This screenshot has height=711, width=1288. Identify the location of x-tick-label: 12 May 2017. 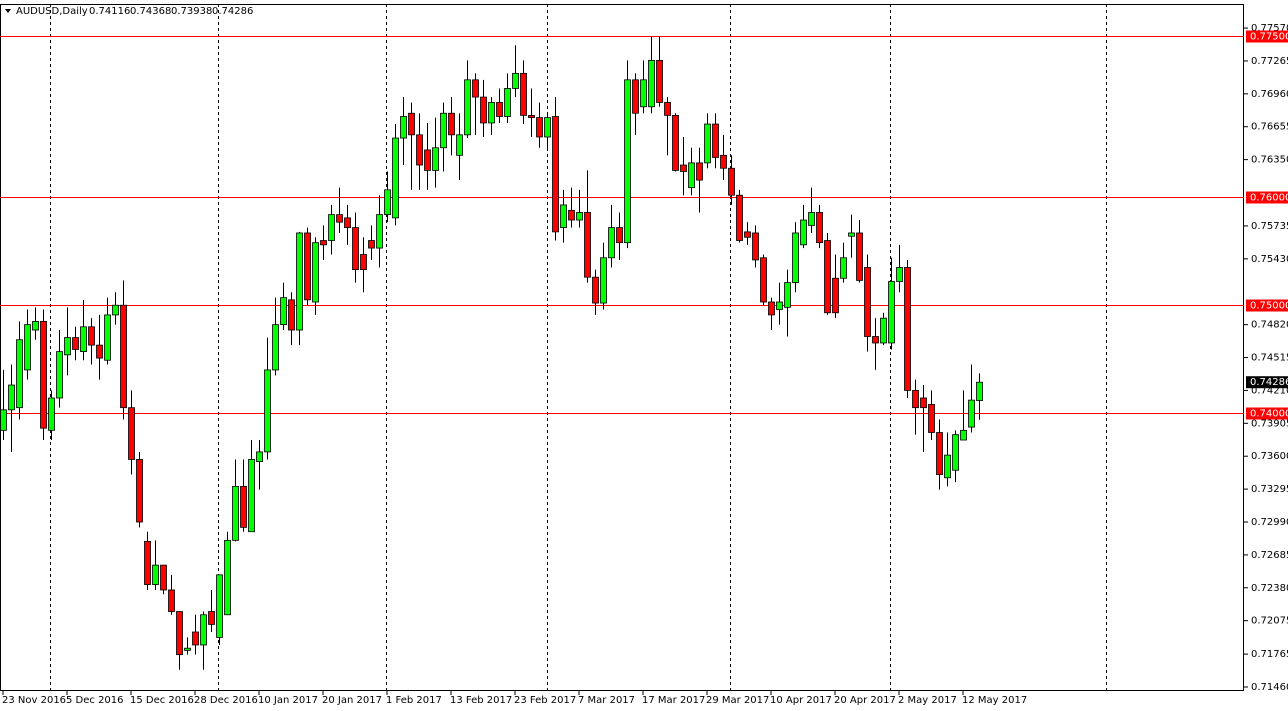
(994, 700).